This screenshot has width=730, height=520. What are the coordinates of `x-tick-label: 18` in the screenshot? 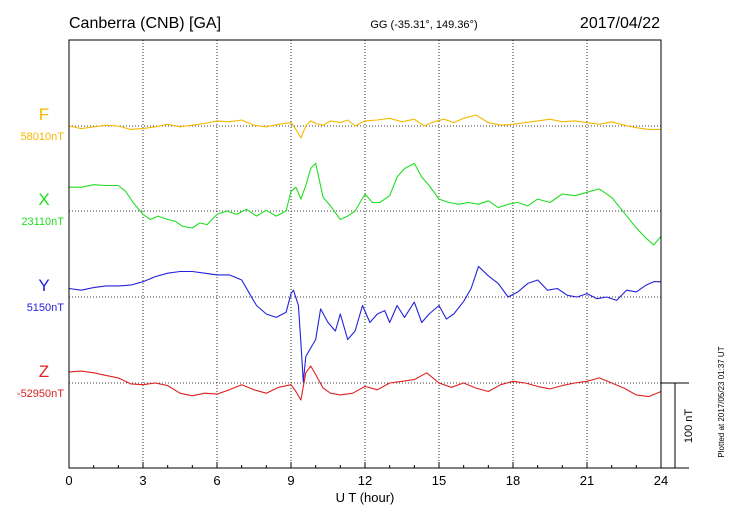 It's located at (513, 480).